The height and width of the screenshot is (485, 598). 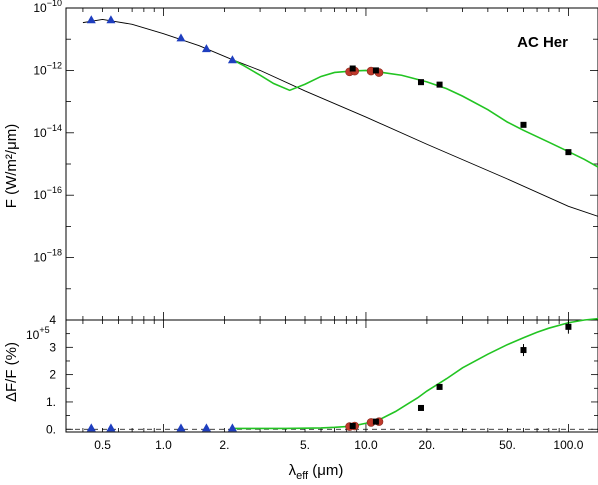 I want to click on residual-multiplier: 10+5, so click(x=38, y=333).